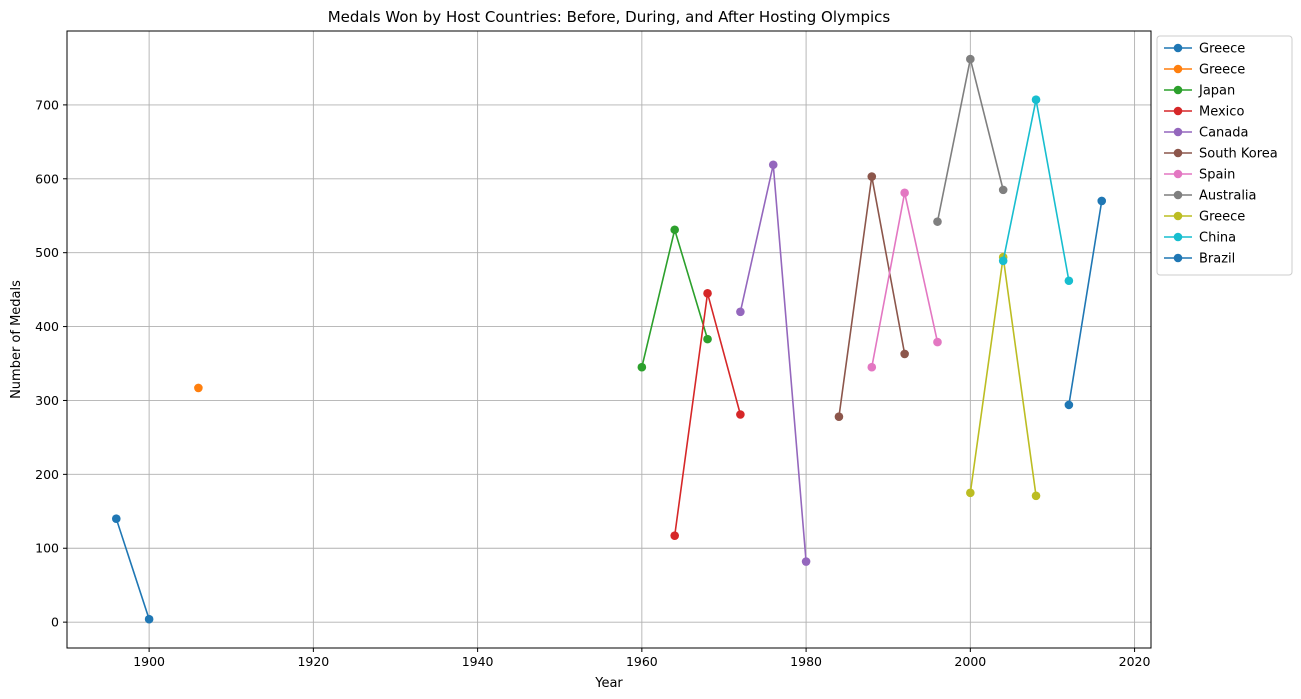  I want to click on legend-label: Australia, so click(1228, 196).